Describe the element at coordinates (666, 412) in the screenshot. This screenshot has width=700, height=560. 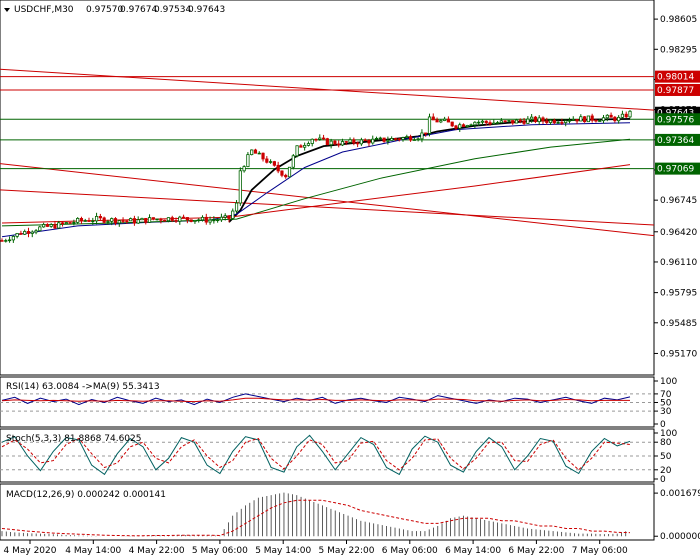
I see `osc-ytick-label: 30` at that location.